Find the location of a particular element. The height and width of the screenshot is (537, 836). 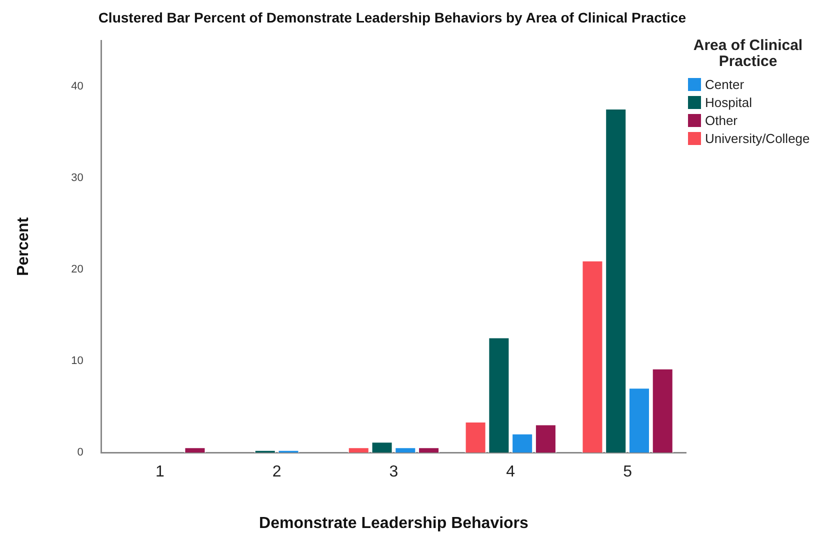

y-tick-label: 40 is located at coordinates (77, 86).